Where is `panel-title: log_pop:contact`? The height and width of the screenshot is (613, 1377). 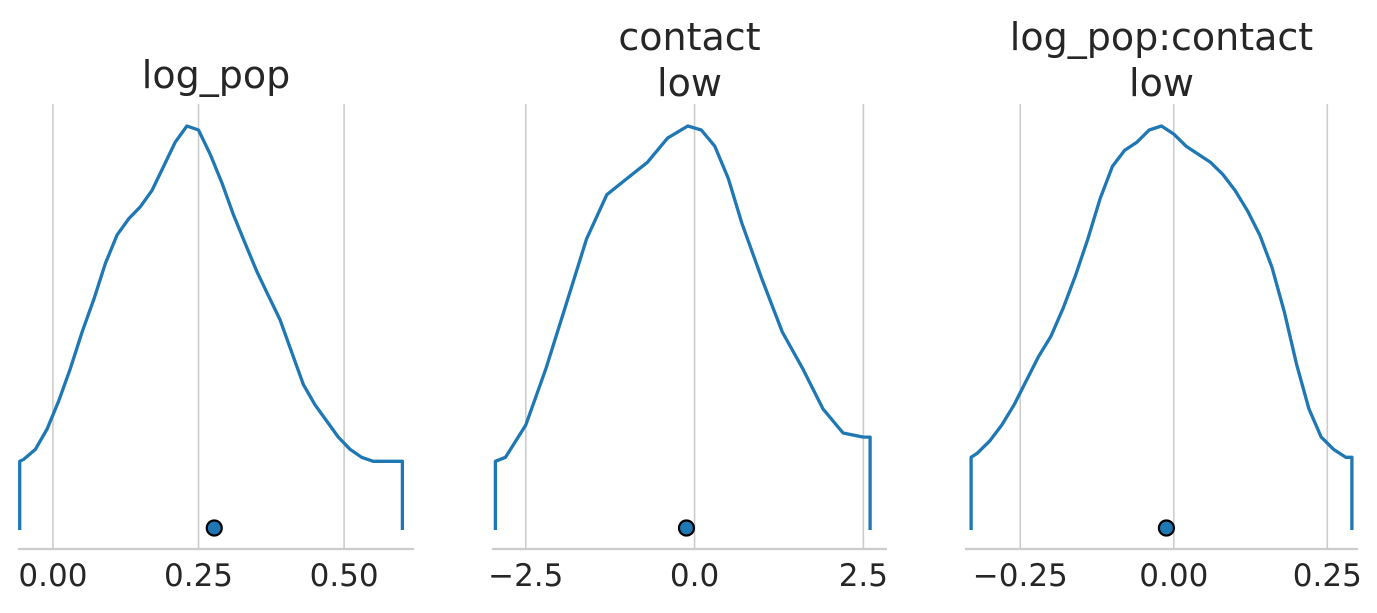 panel-title: log_pop:contact is located at coordinates (1161, 37).